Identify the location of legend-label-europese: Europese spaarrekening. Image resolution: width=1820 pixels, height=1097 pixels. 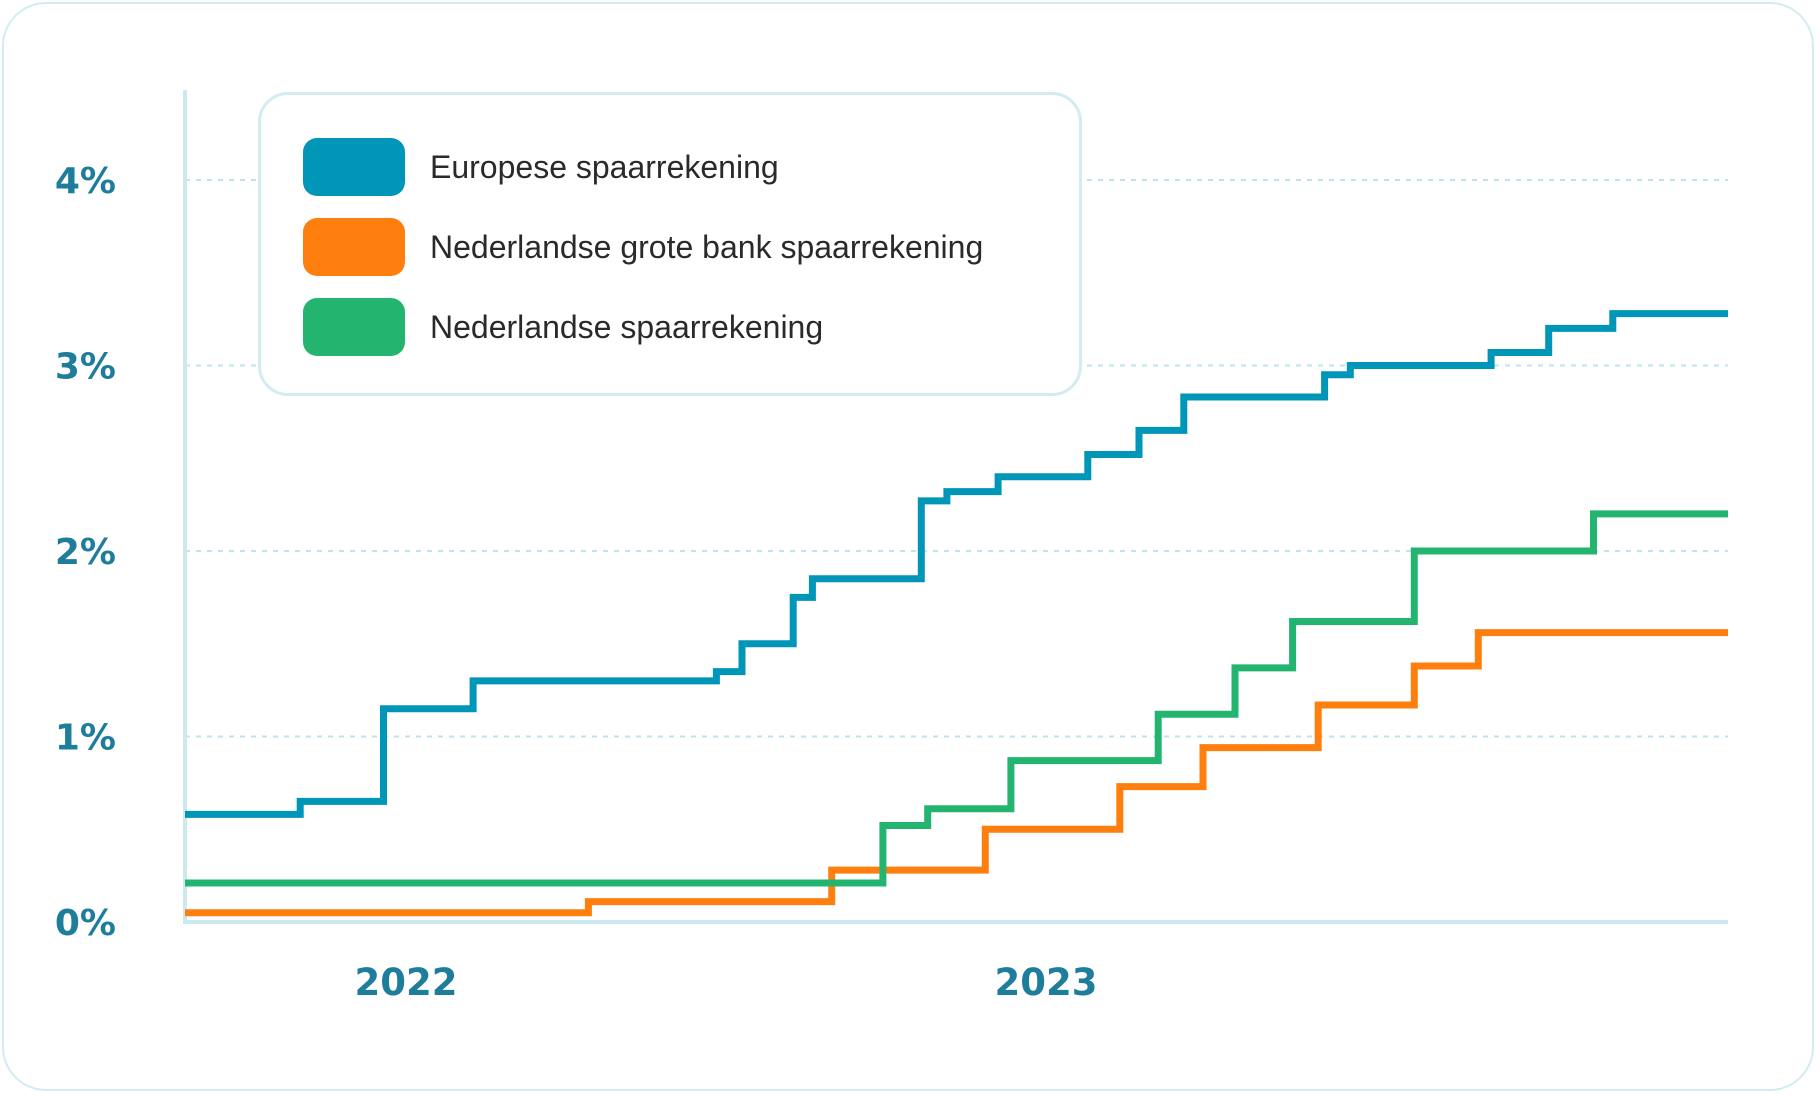
(604, 166).